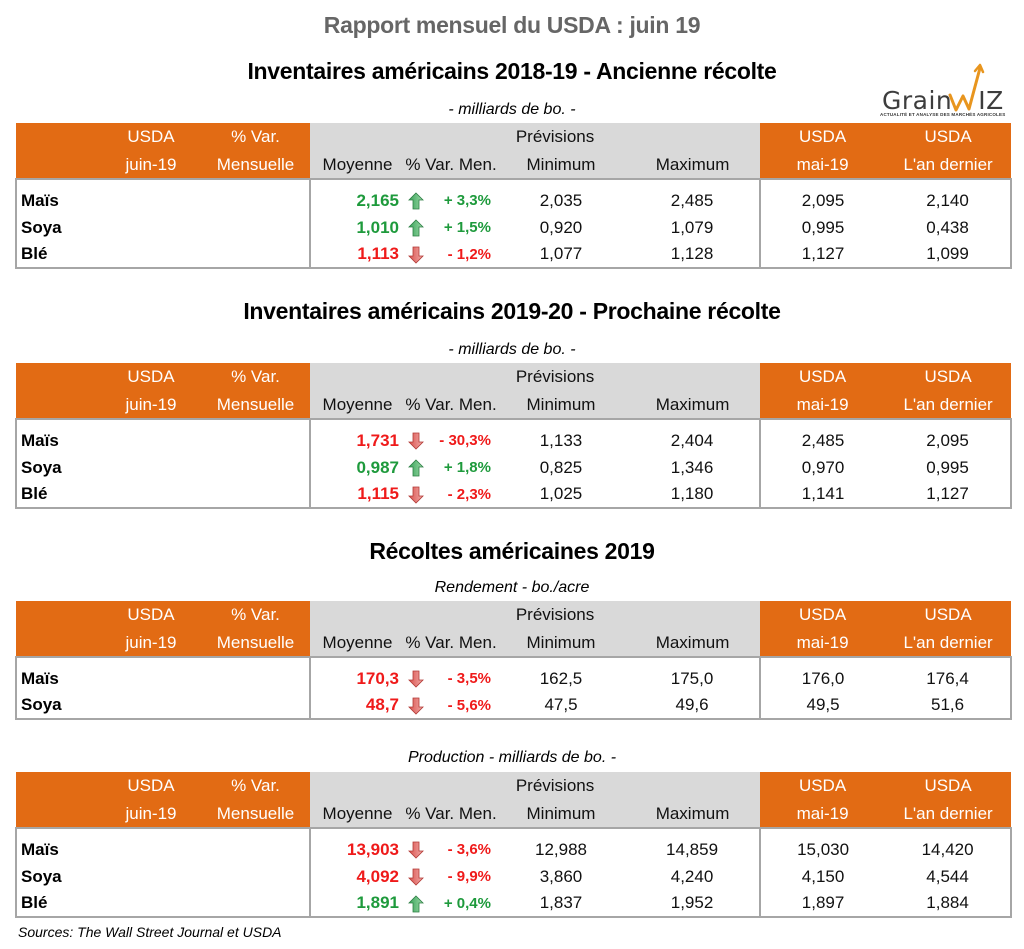 The height and width of the screenshot is (949, 1024). What do you see at coordinates (823, 377) in the screenshot?
I see `col-header-usda-may: USDA` at bounding box center [823, 377].